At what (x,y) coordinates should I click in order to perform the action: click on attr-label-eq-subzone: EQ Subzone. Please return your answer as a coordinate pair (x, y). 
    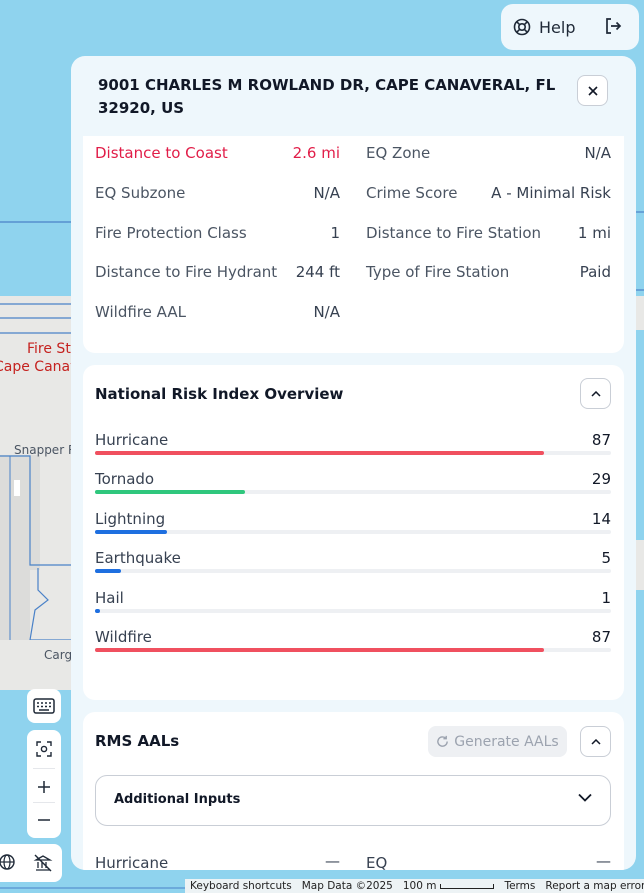
    Looking at the image, I should click on (140, 193).